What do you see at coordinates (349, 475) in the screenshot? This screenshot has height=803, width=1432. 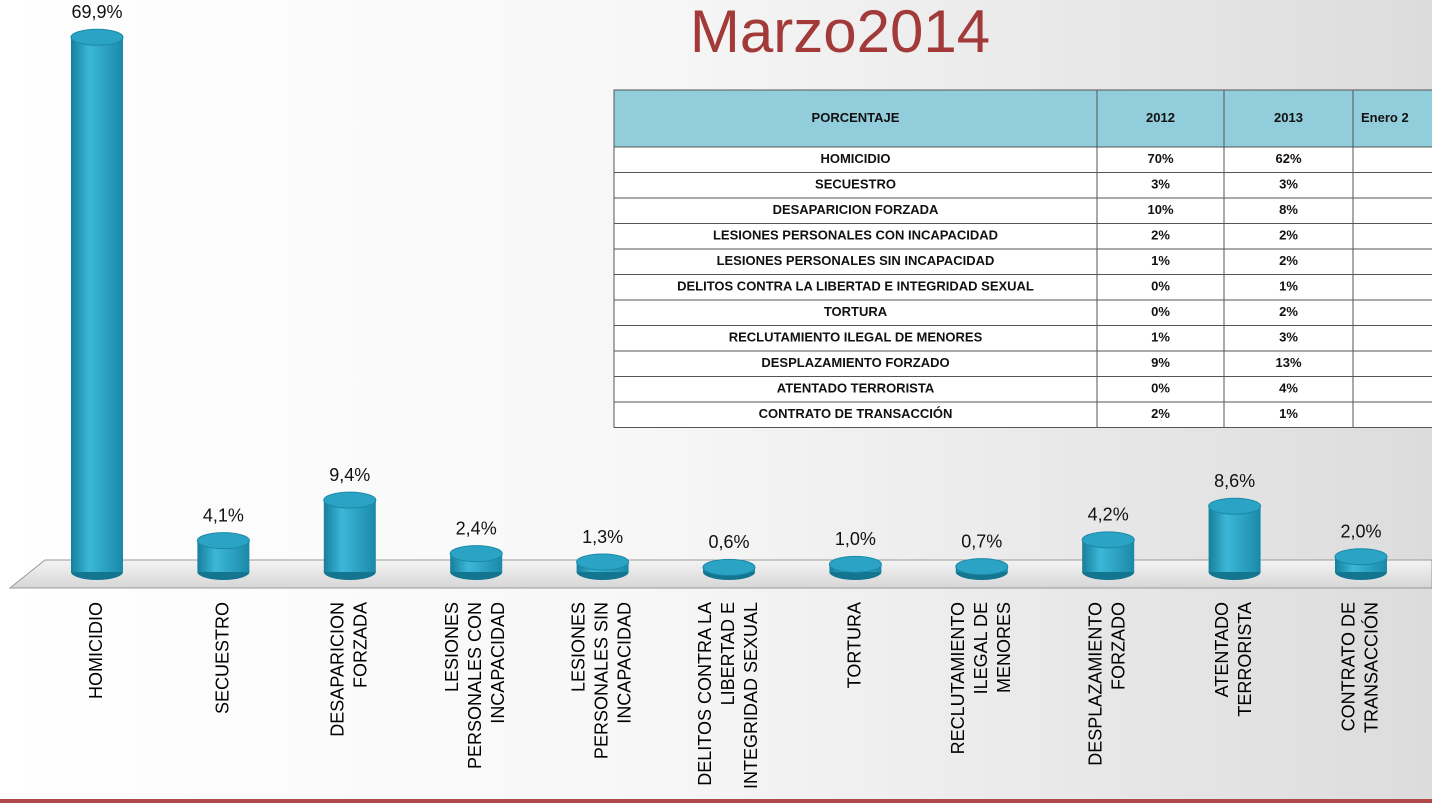 I see `value-label: 9,4%` at bounding box center [349, 475].